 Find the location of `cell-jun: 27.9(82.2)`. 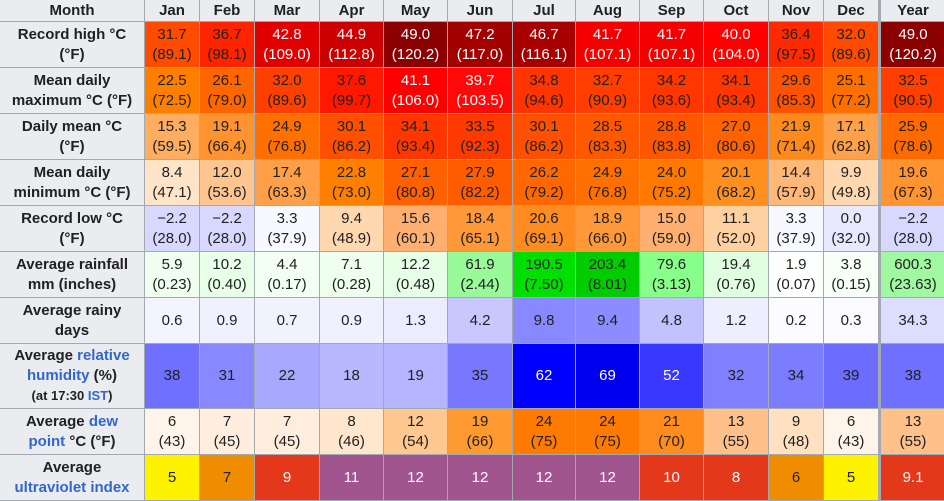

cell-jun: 27.9(82.2) is located at coordinates (480, 183).